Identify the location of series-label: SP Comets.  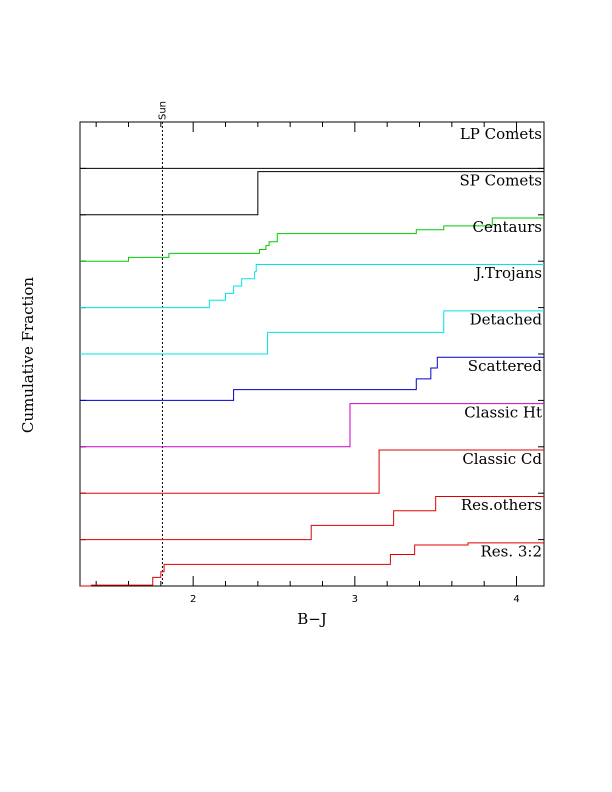
(501, 180).